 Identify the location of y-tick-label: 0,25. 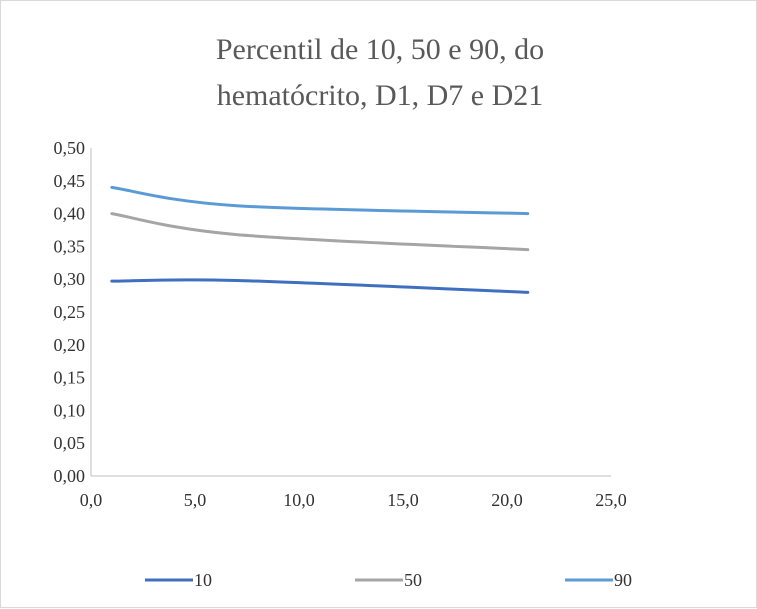
(70, 312).